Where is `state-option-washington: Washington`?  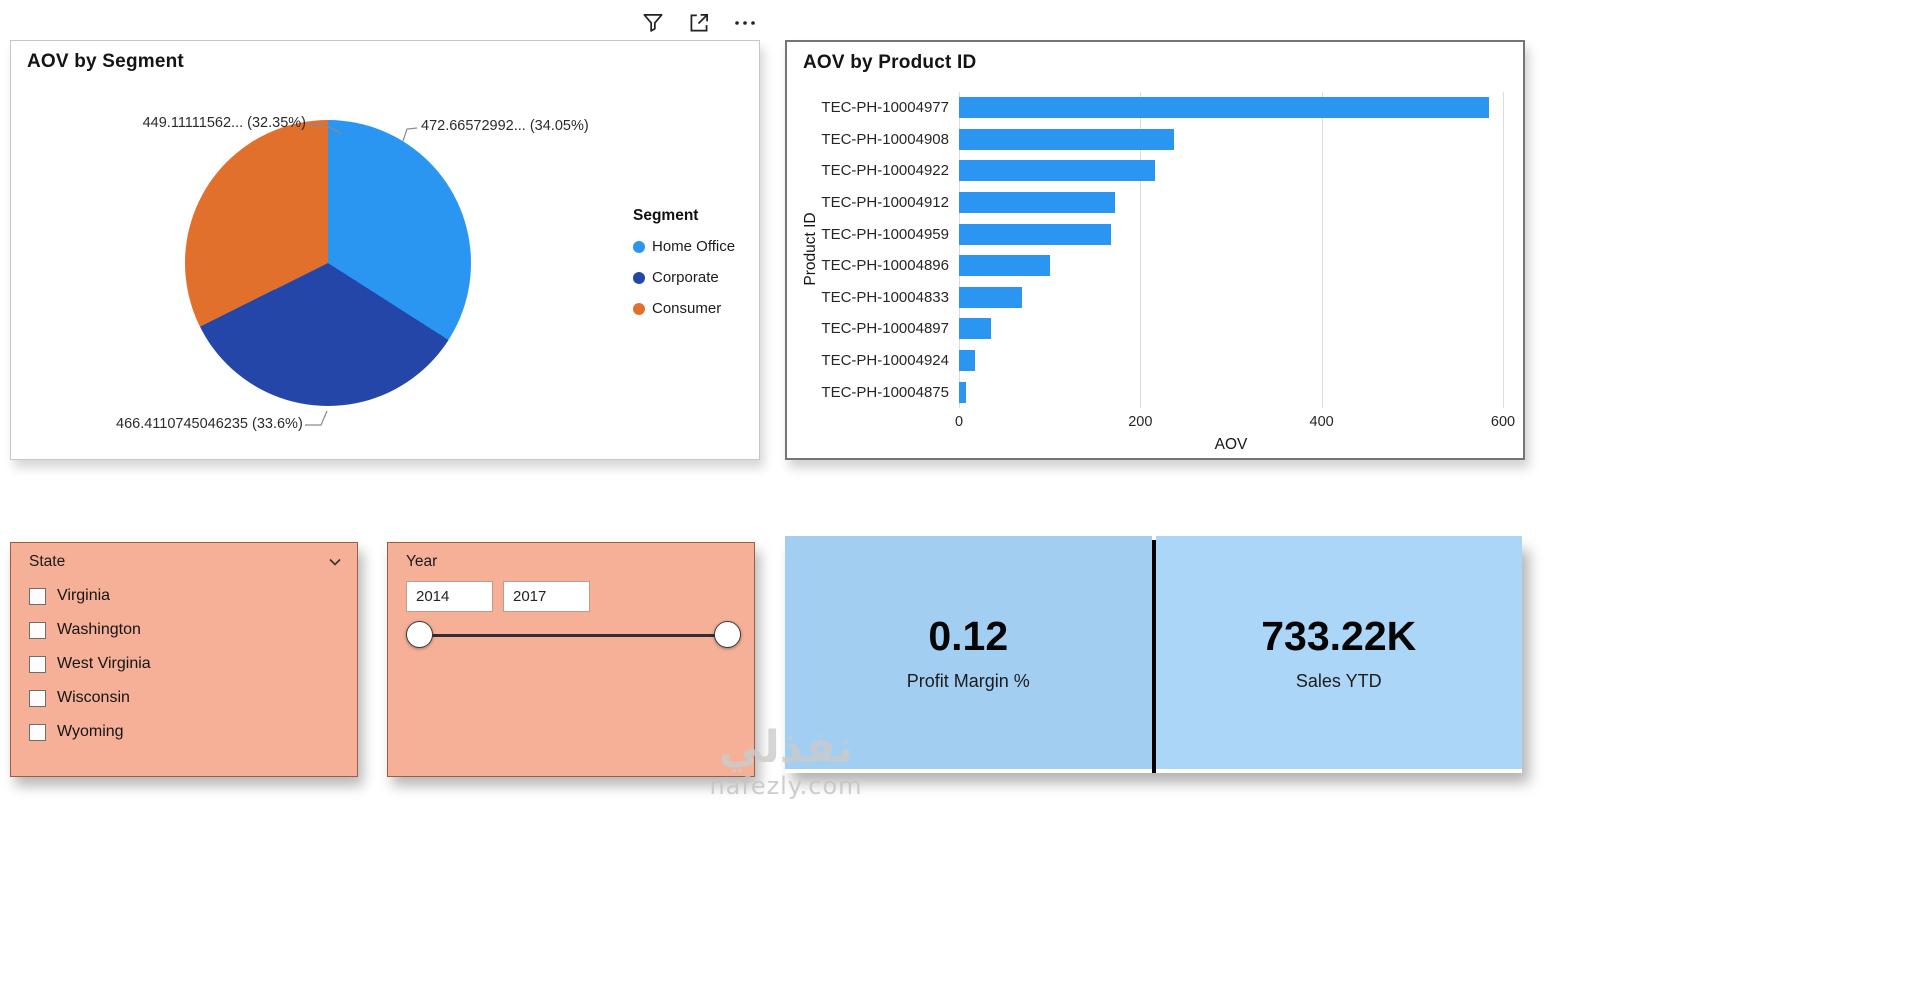
state-option-washington: Washington is located at coordinates (184, 630).